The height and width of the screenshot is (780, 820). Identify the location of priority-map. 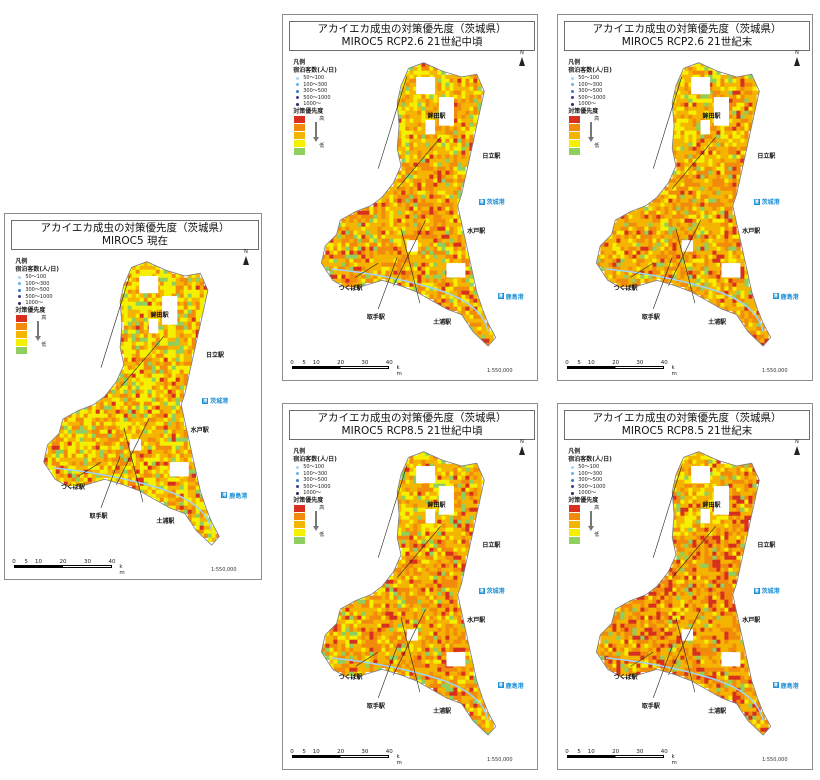
(131, 403).